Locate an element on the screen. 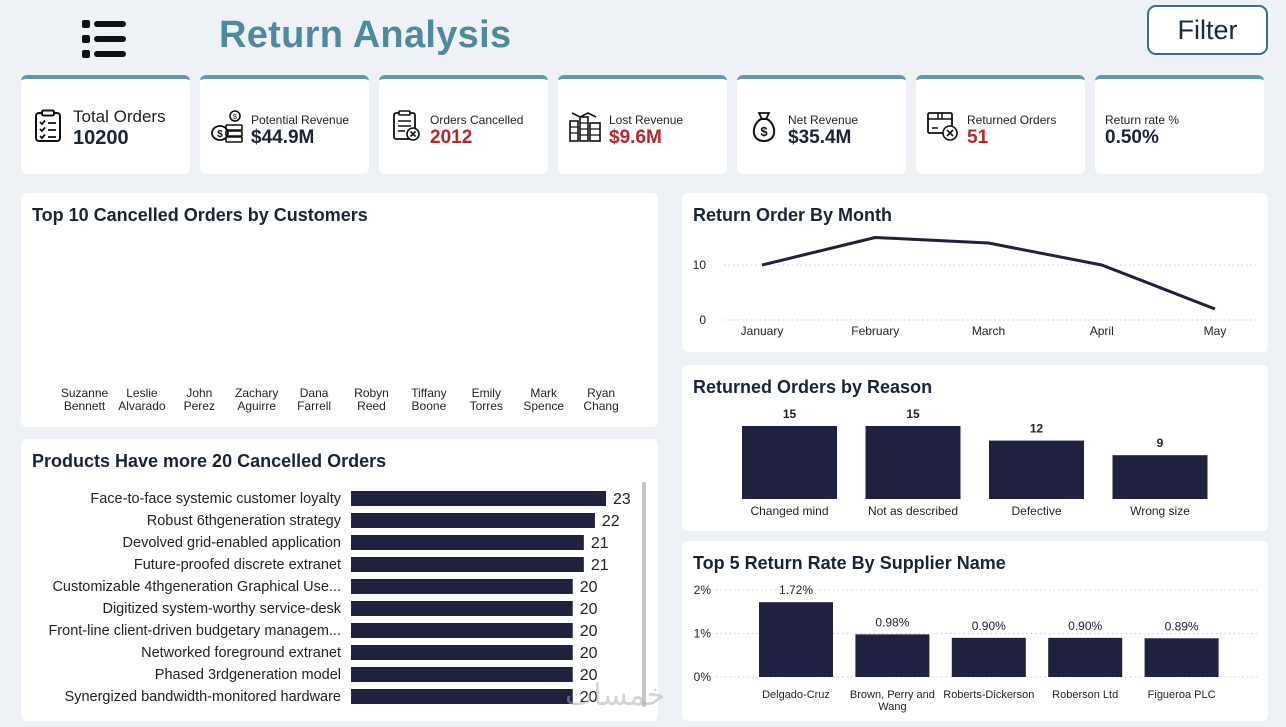 This screenshot has height=727, width=1286. kpi-value: 10200 is located at coordinates (101, 138).